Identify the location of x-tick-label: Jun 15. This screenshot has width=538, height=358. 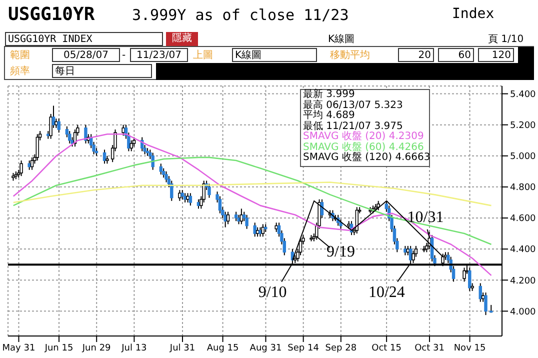
(59, 348).